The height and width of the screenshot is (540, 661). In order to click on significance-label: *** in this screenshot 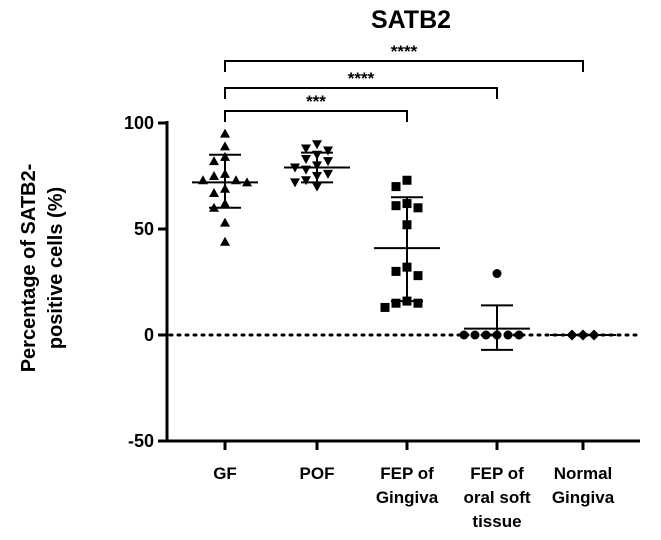, I will do `click(316, 101)`.